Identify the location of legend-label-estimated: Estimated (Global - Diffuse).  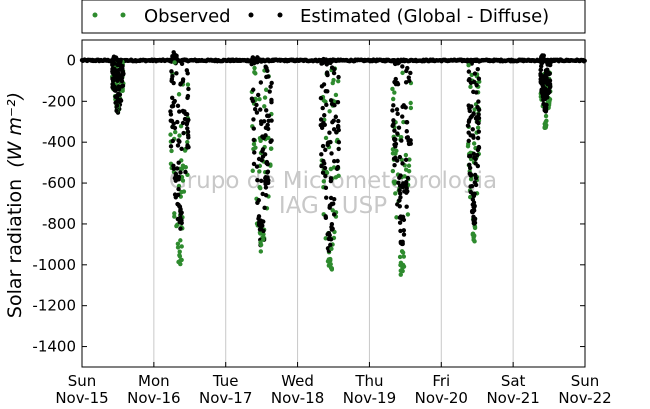
(424, 16).